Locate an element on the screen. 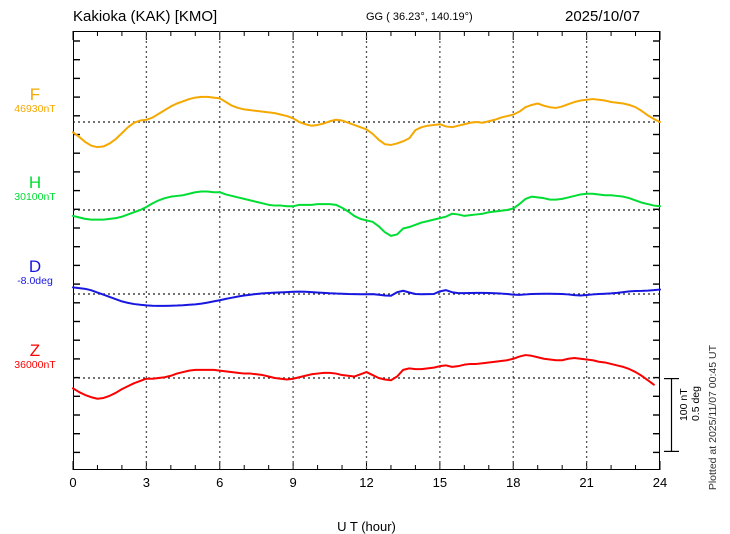 This screenshot has width=730, height=534. component-baseline-F: 46930nT is located at coordinates (35, 109).